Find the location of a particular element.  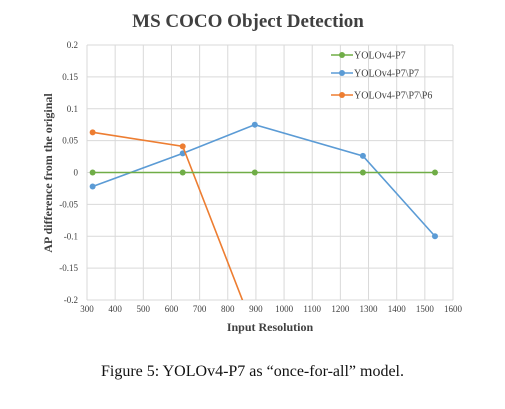

legend-label: YOLOv4-P7 is located at coordinates (380, 56).